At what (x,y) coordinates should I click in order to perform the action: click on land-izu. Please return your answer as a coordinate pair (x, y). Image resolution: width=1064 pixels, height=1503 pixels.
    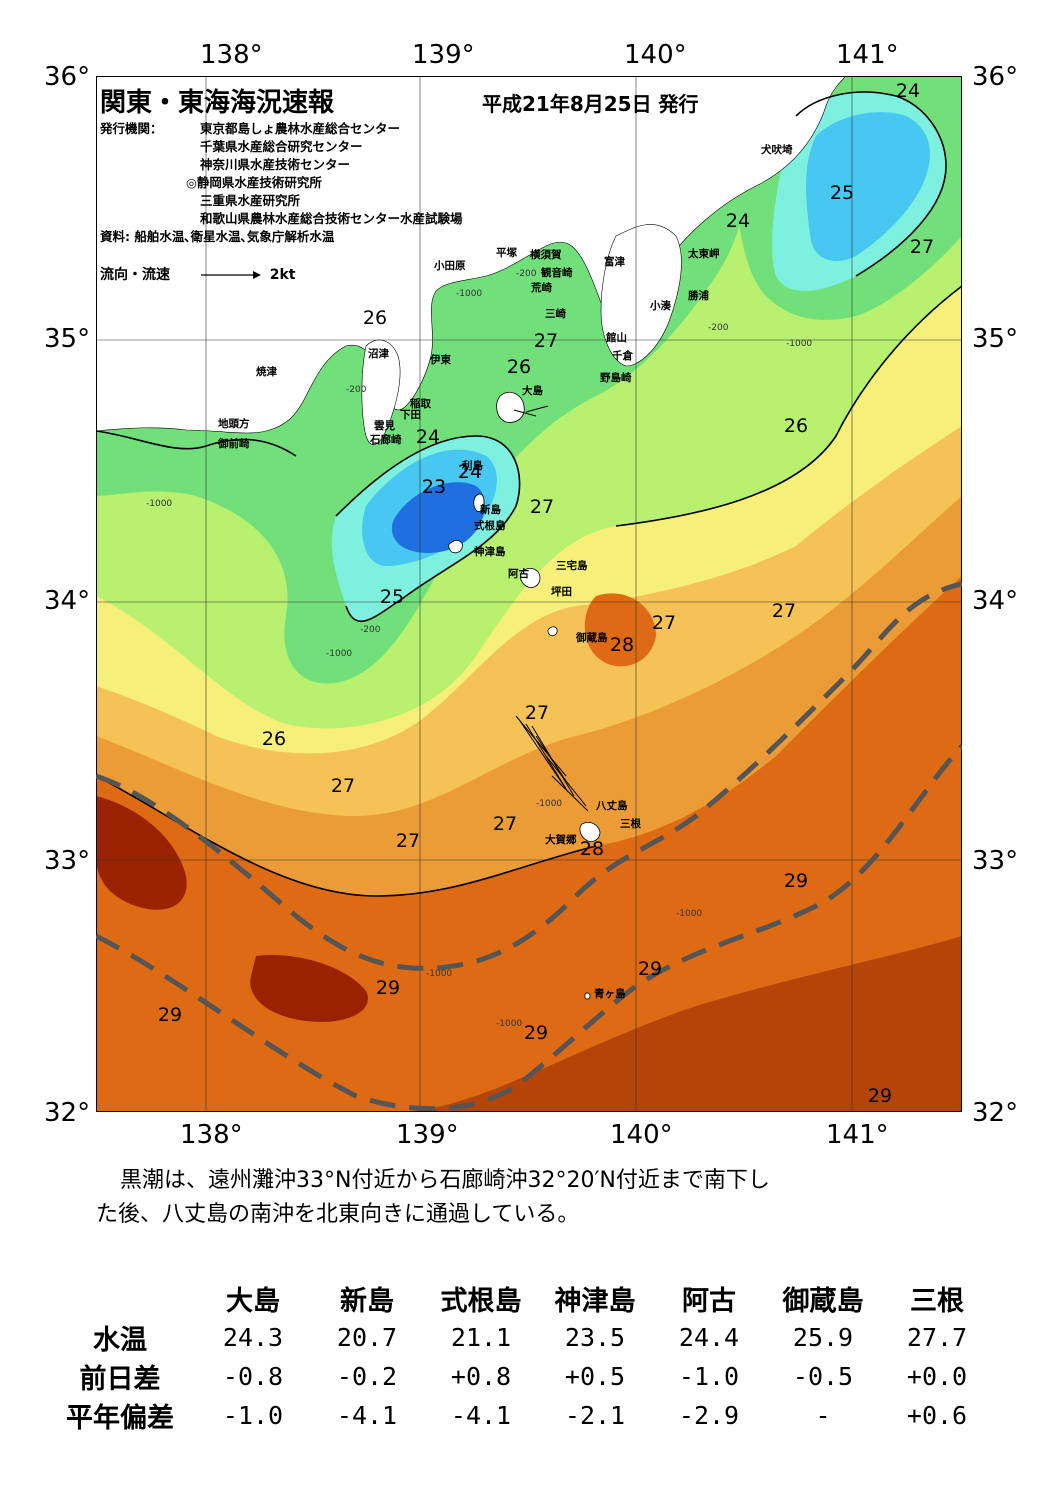
    Looking at the image, I should click on (381, 392).